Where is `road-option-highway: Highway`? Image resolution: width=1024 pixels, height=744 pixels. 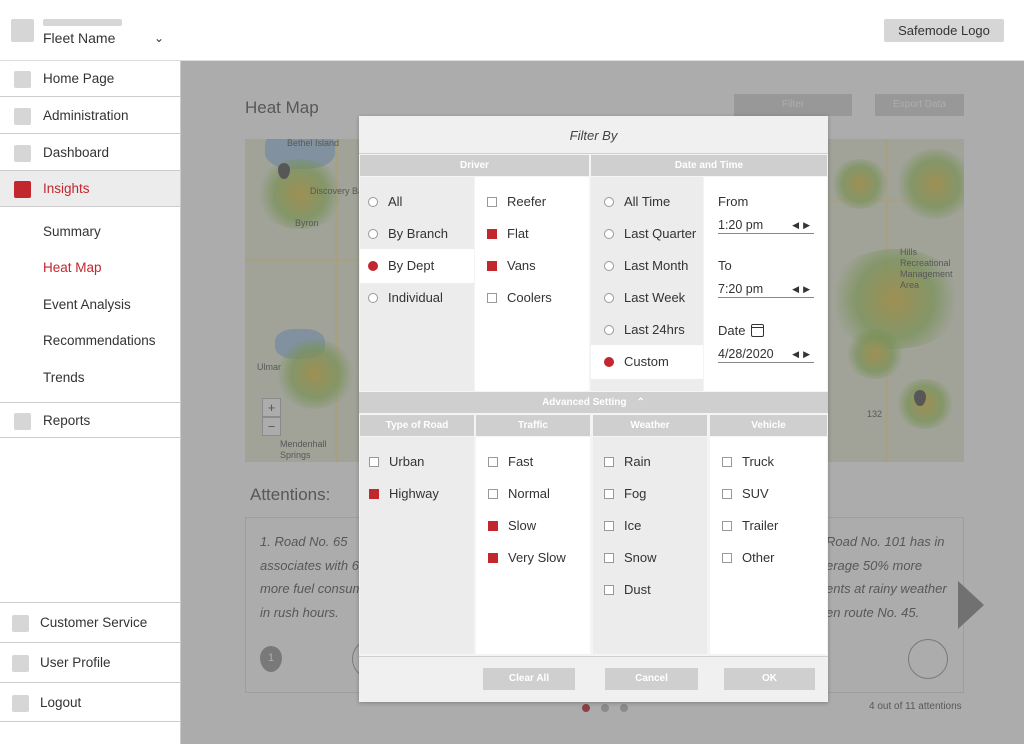 road-option-highway: Highway is located at coordinates (404, 494).